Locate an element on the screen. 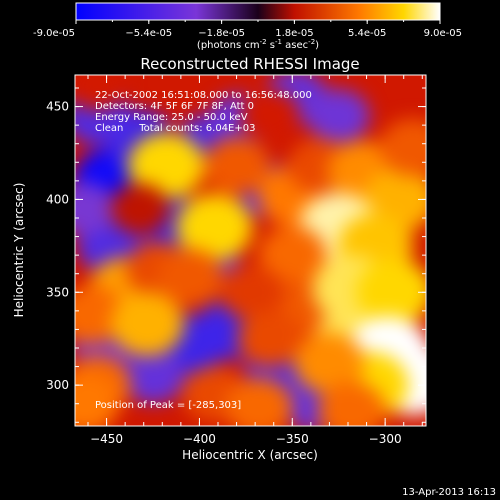  annotation-energy-range: Energy Range: 25.0 - 50.0 keV is located at coordinates (171, 117).